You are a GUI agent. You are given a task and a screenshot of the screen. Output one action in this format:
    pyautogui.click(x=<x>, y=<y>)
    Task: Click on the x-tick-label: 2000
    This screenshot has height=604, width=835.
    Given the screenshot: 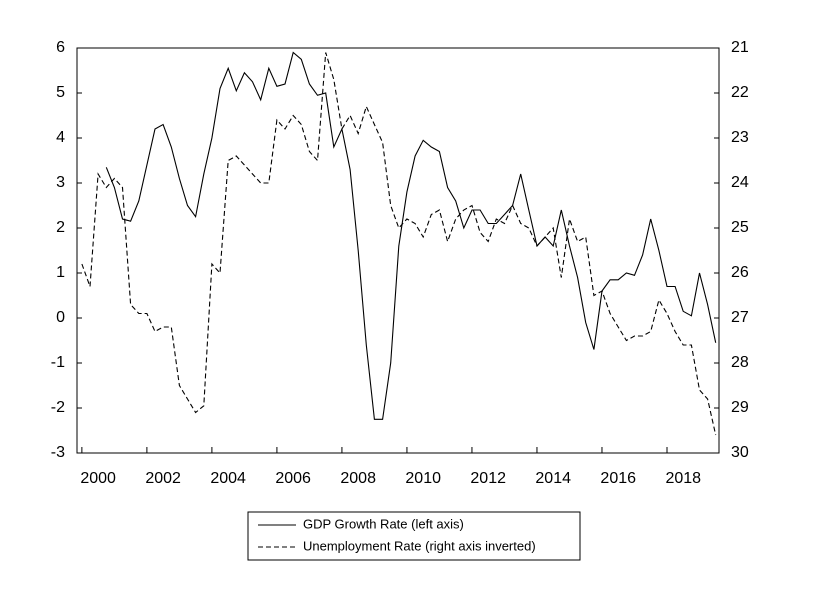 What is the action you would take?
    pyautogui.click(x=98, y=478)
    